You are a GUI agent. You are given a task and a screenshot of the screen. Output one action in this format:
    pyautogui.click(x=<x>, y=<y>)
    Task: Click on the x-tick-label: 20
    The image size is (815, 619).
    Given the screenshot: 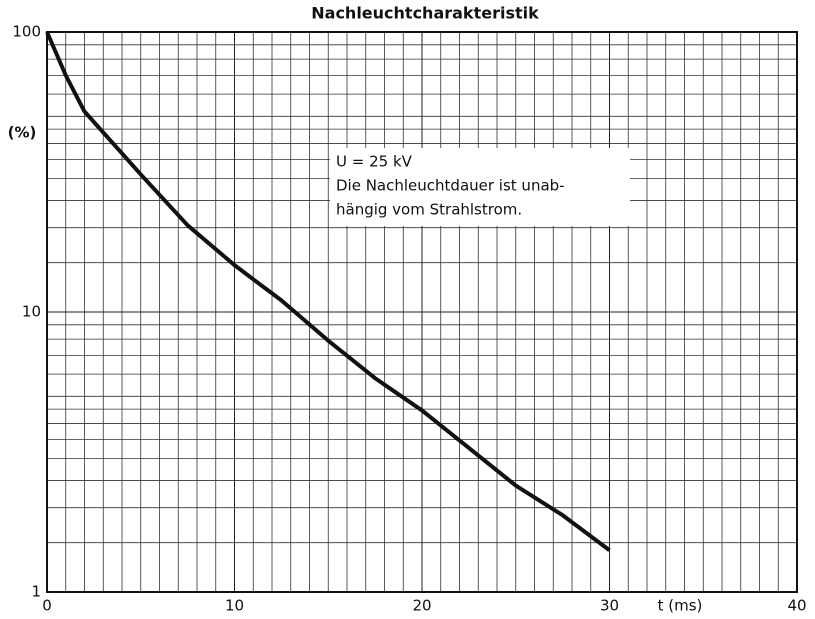 What is the action you would take?
    pyautogui.click(x=421, y=606)
    